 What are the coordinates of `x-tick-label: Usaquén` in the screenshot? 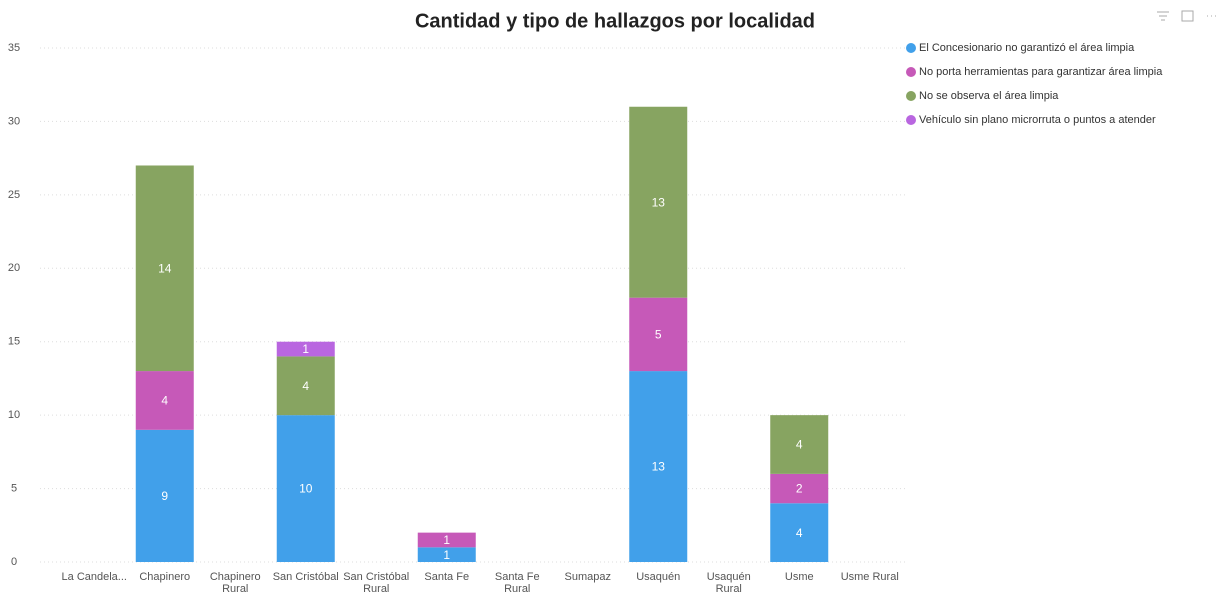 It's located at (658, 577).